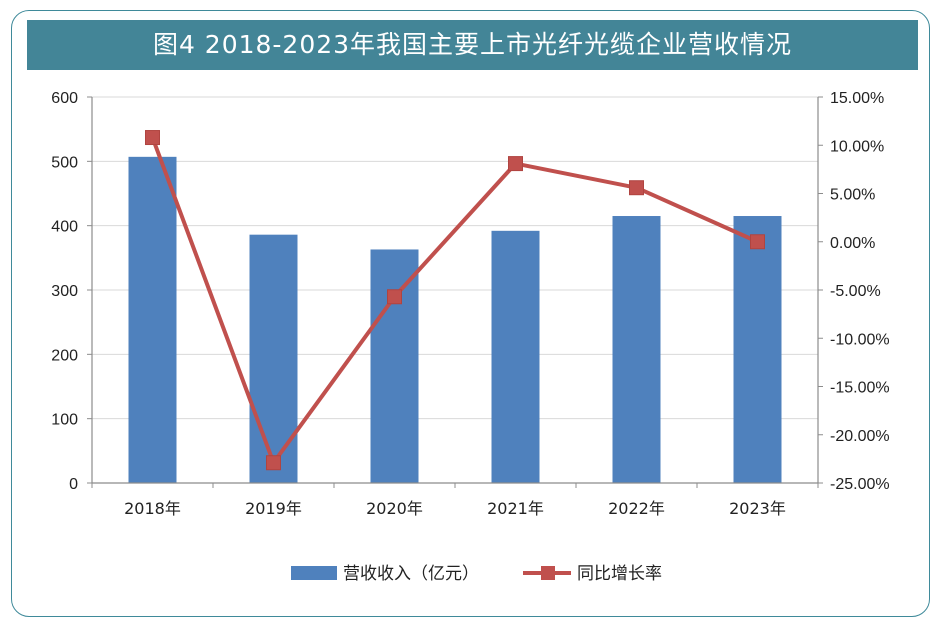  What do you see at coordinates (857, 98) in the screenshot?
I see `right-tick-label: 15.00%` at bounding box center [857, 98].